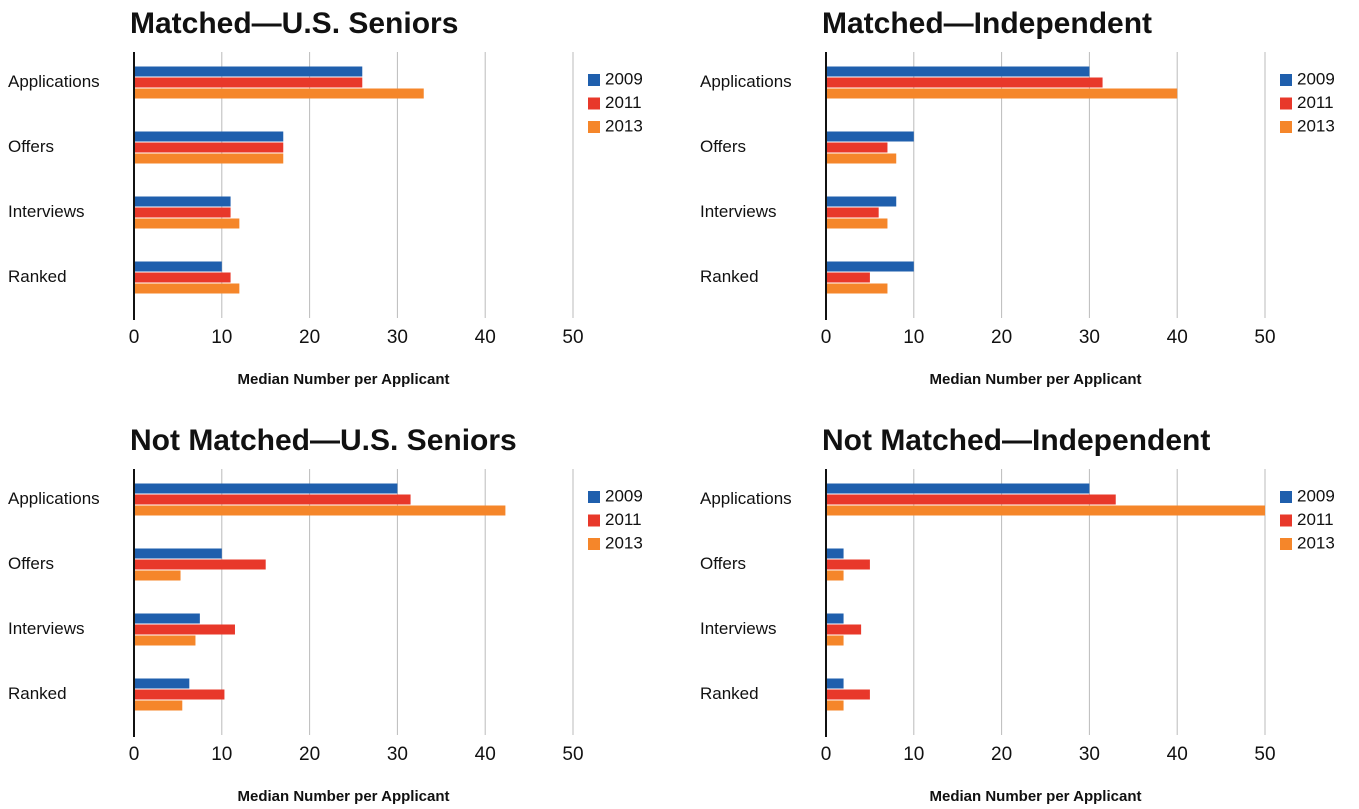 Image resolution: width=1359 pixels, height=809 pixels. Describe the element at coordinates (987, 23) in the screenshot. I see `chart-title: Matched—Independent` at that location.